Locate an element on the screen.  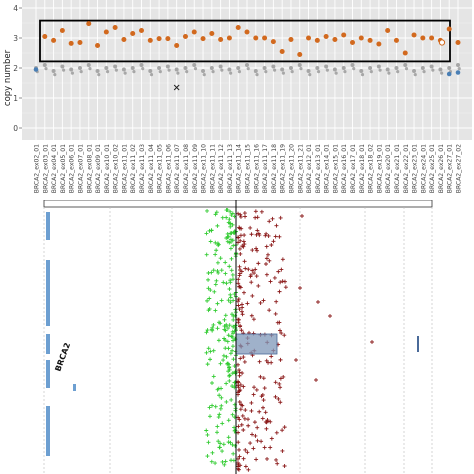
x-tick-label: BRCA2_ex11_11 is located at coordinates (212, 168).